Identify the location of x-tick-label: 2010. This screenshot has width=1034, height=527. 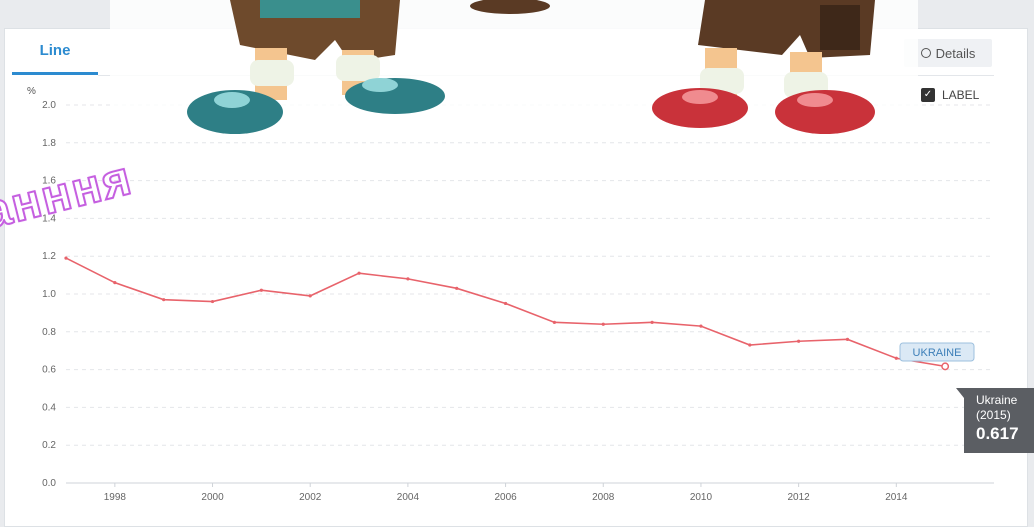
(701, 497).